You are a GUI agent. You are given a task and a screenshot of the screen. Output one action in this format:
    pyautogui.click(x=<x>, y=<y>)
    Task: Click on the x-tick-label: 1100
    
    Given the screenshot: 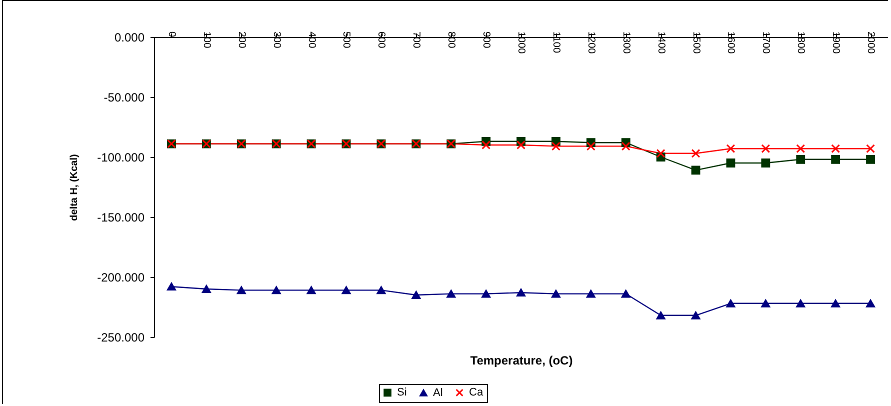 What is the action you would take?
    pyautogui.click(x=556, y=43)
    